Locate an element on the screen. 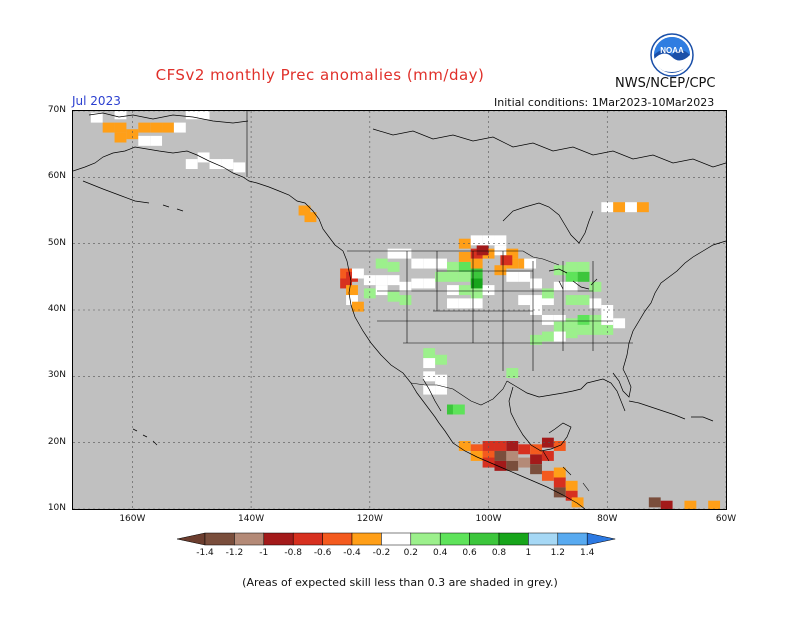  lon-tick-label: 140W is located at coordinates (251, 519).